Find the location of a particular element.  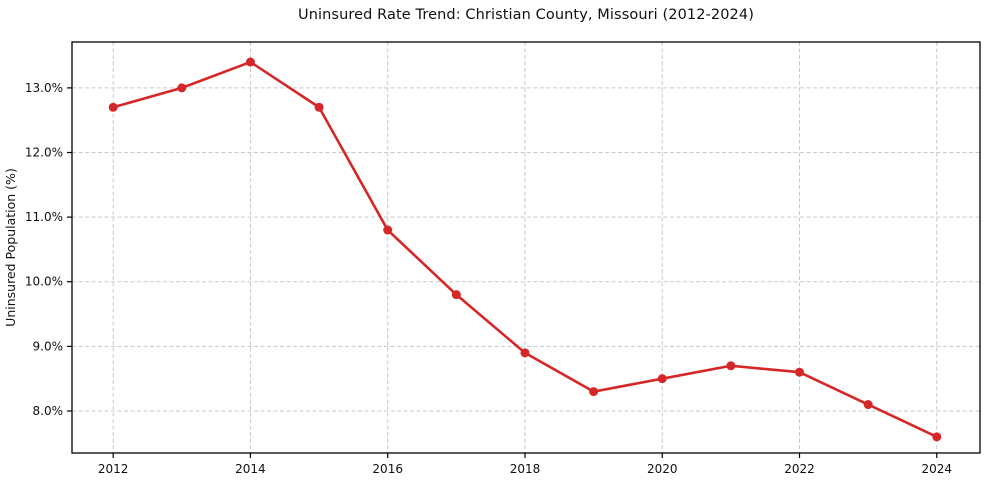

x-tick-label: 2022 is located at coordinates (799, 469).